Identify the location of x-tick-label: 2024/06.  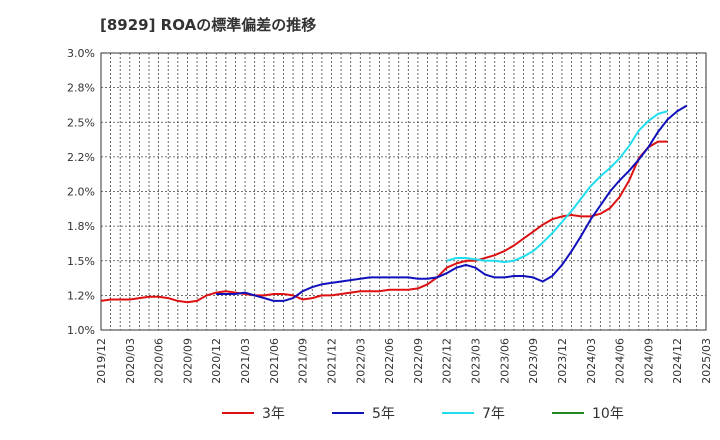
(620, 361).